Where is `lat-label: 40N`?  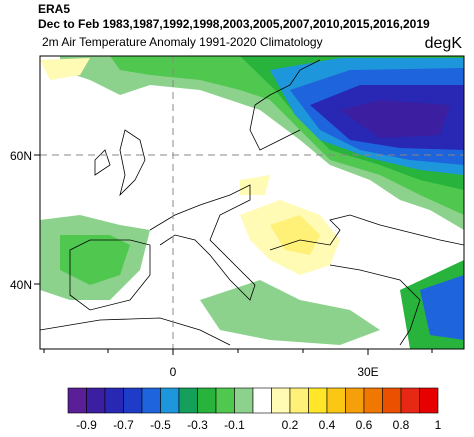
lat-label: 40N is located at coordinates (21, 285).